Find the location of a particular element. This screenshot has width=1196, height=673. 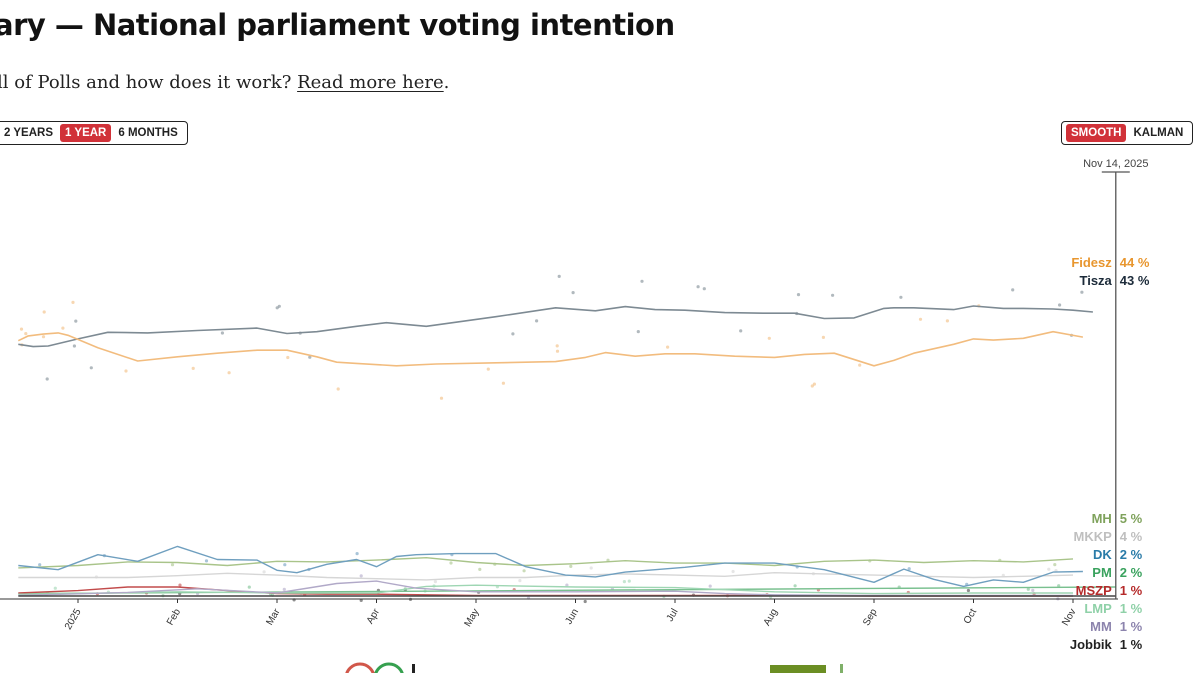

model-toggle: SMOOTH KALMAN is located at coordinates (1127, 133).